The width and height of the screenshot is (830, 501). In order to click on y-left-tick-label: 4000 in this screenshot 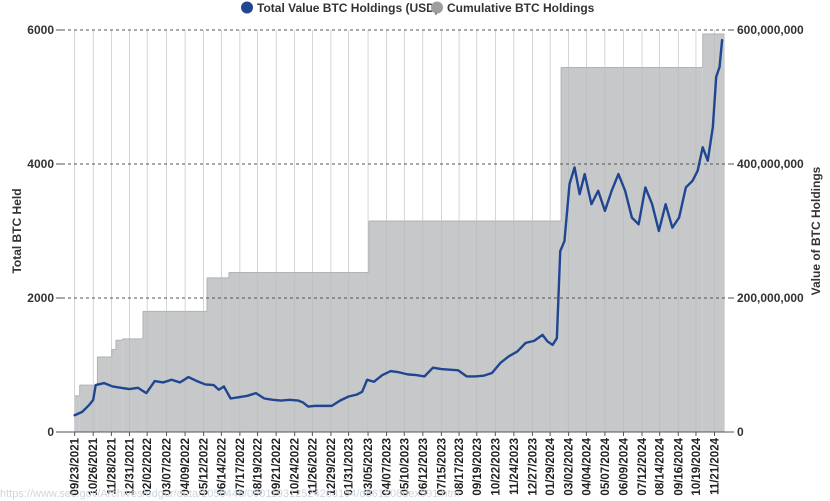, I will do `click(40, 164)`.